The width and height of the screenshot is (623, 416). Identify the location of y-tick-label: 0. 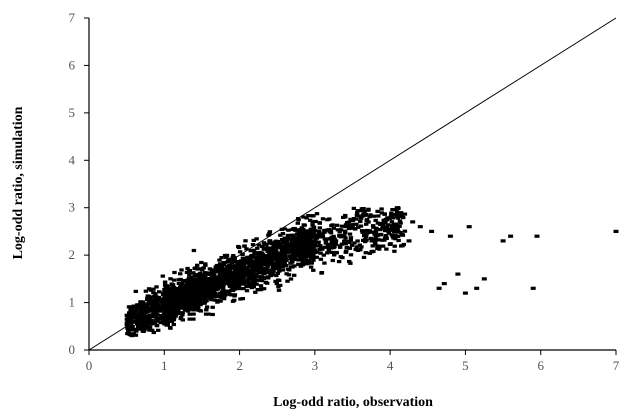
(72, 349).